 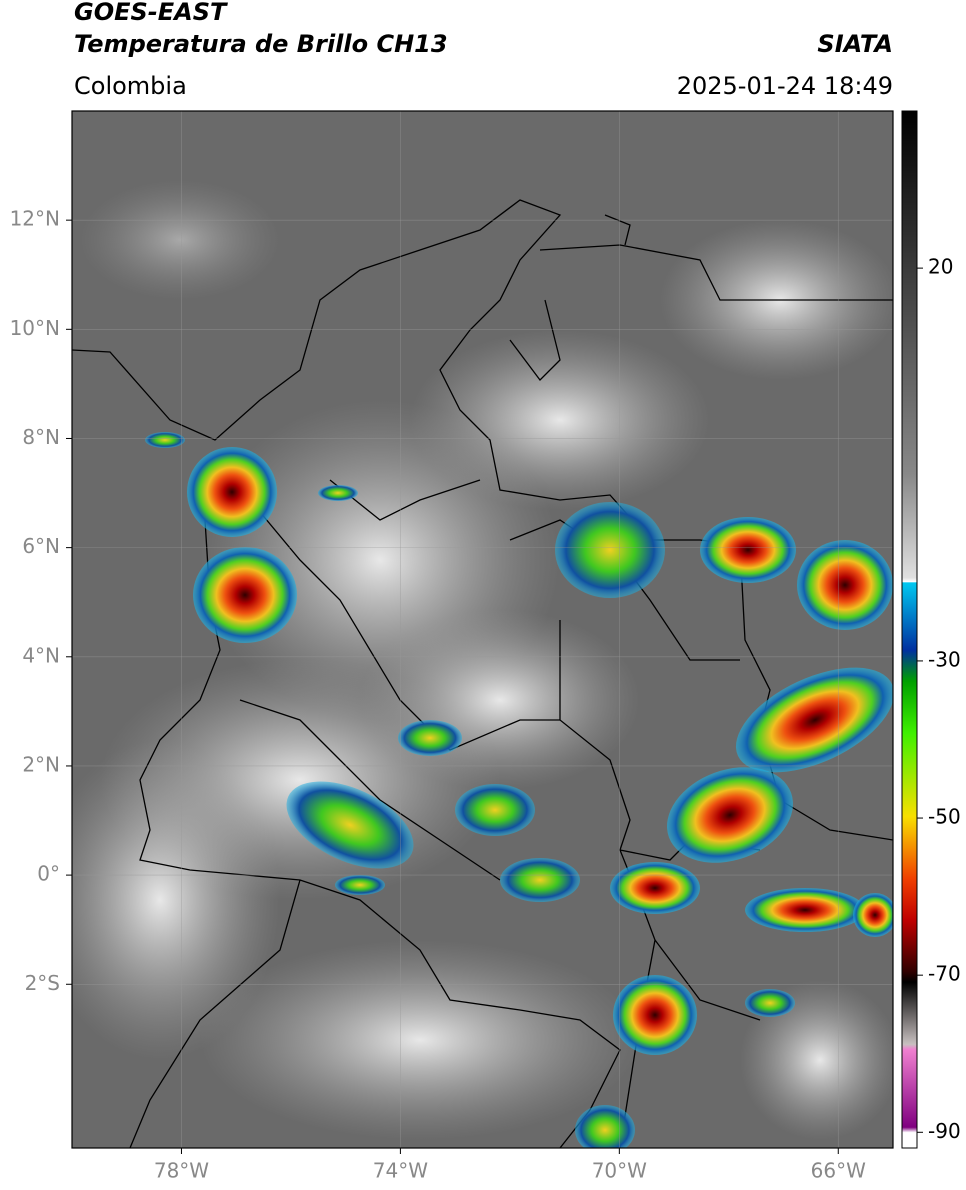 I want to click on y-tick-label: 0°, so click(x=48, y=874).